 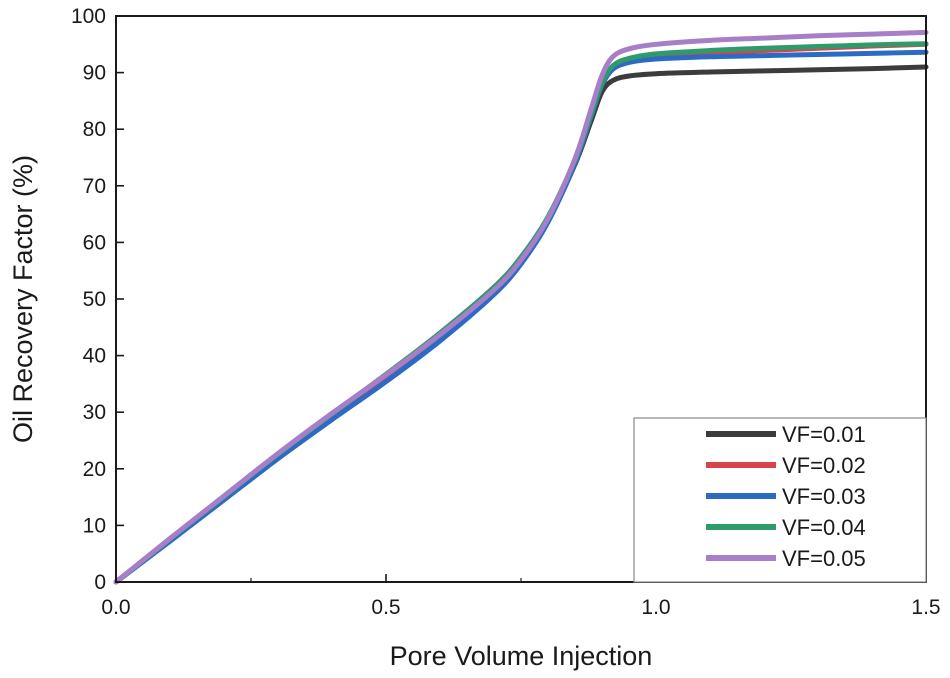 I want to click on legend-label: VF=0.05, so click(x=824, y=558).